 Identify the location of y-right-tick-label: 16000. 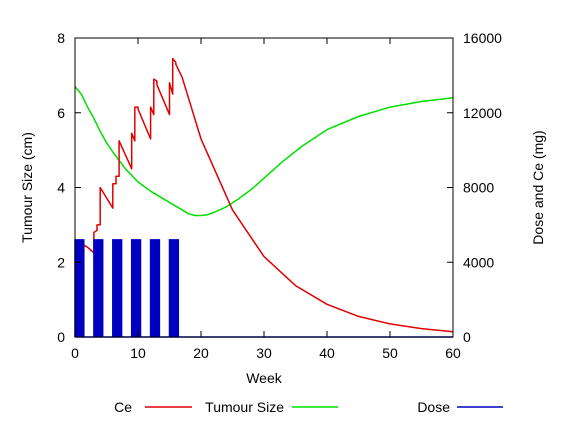
(482, 38).